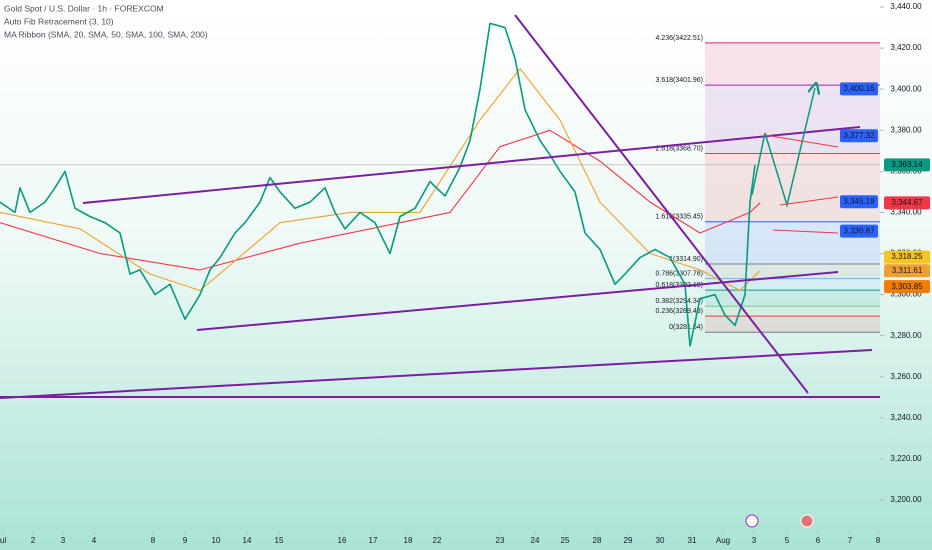 The width and height of the screenshot is (932, 550). What do you see at coordinates (84, 8) in the screenshot?
I see `chart-title: Gold Spot / U.S. Dollar · 1h · FOREXCOM` at bounding box center [84, 8].